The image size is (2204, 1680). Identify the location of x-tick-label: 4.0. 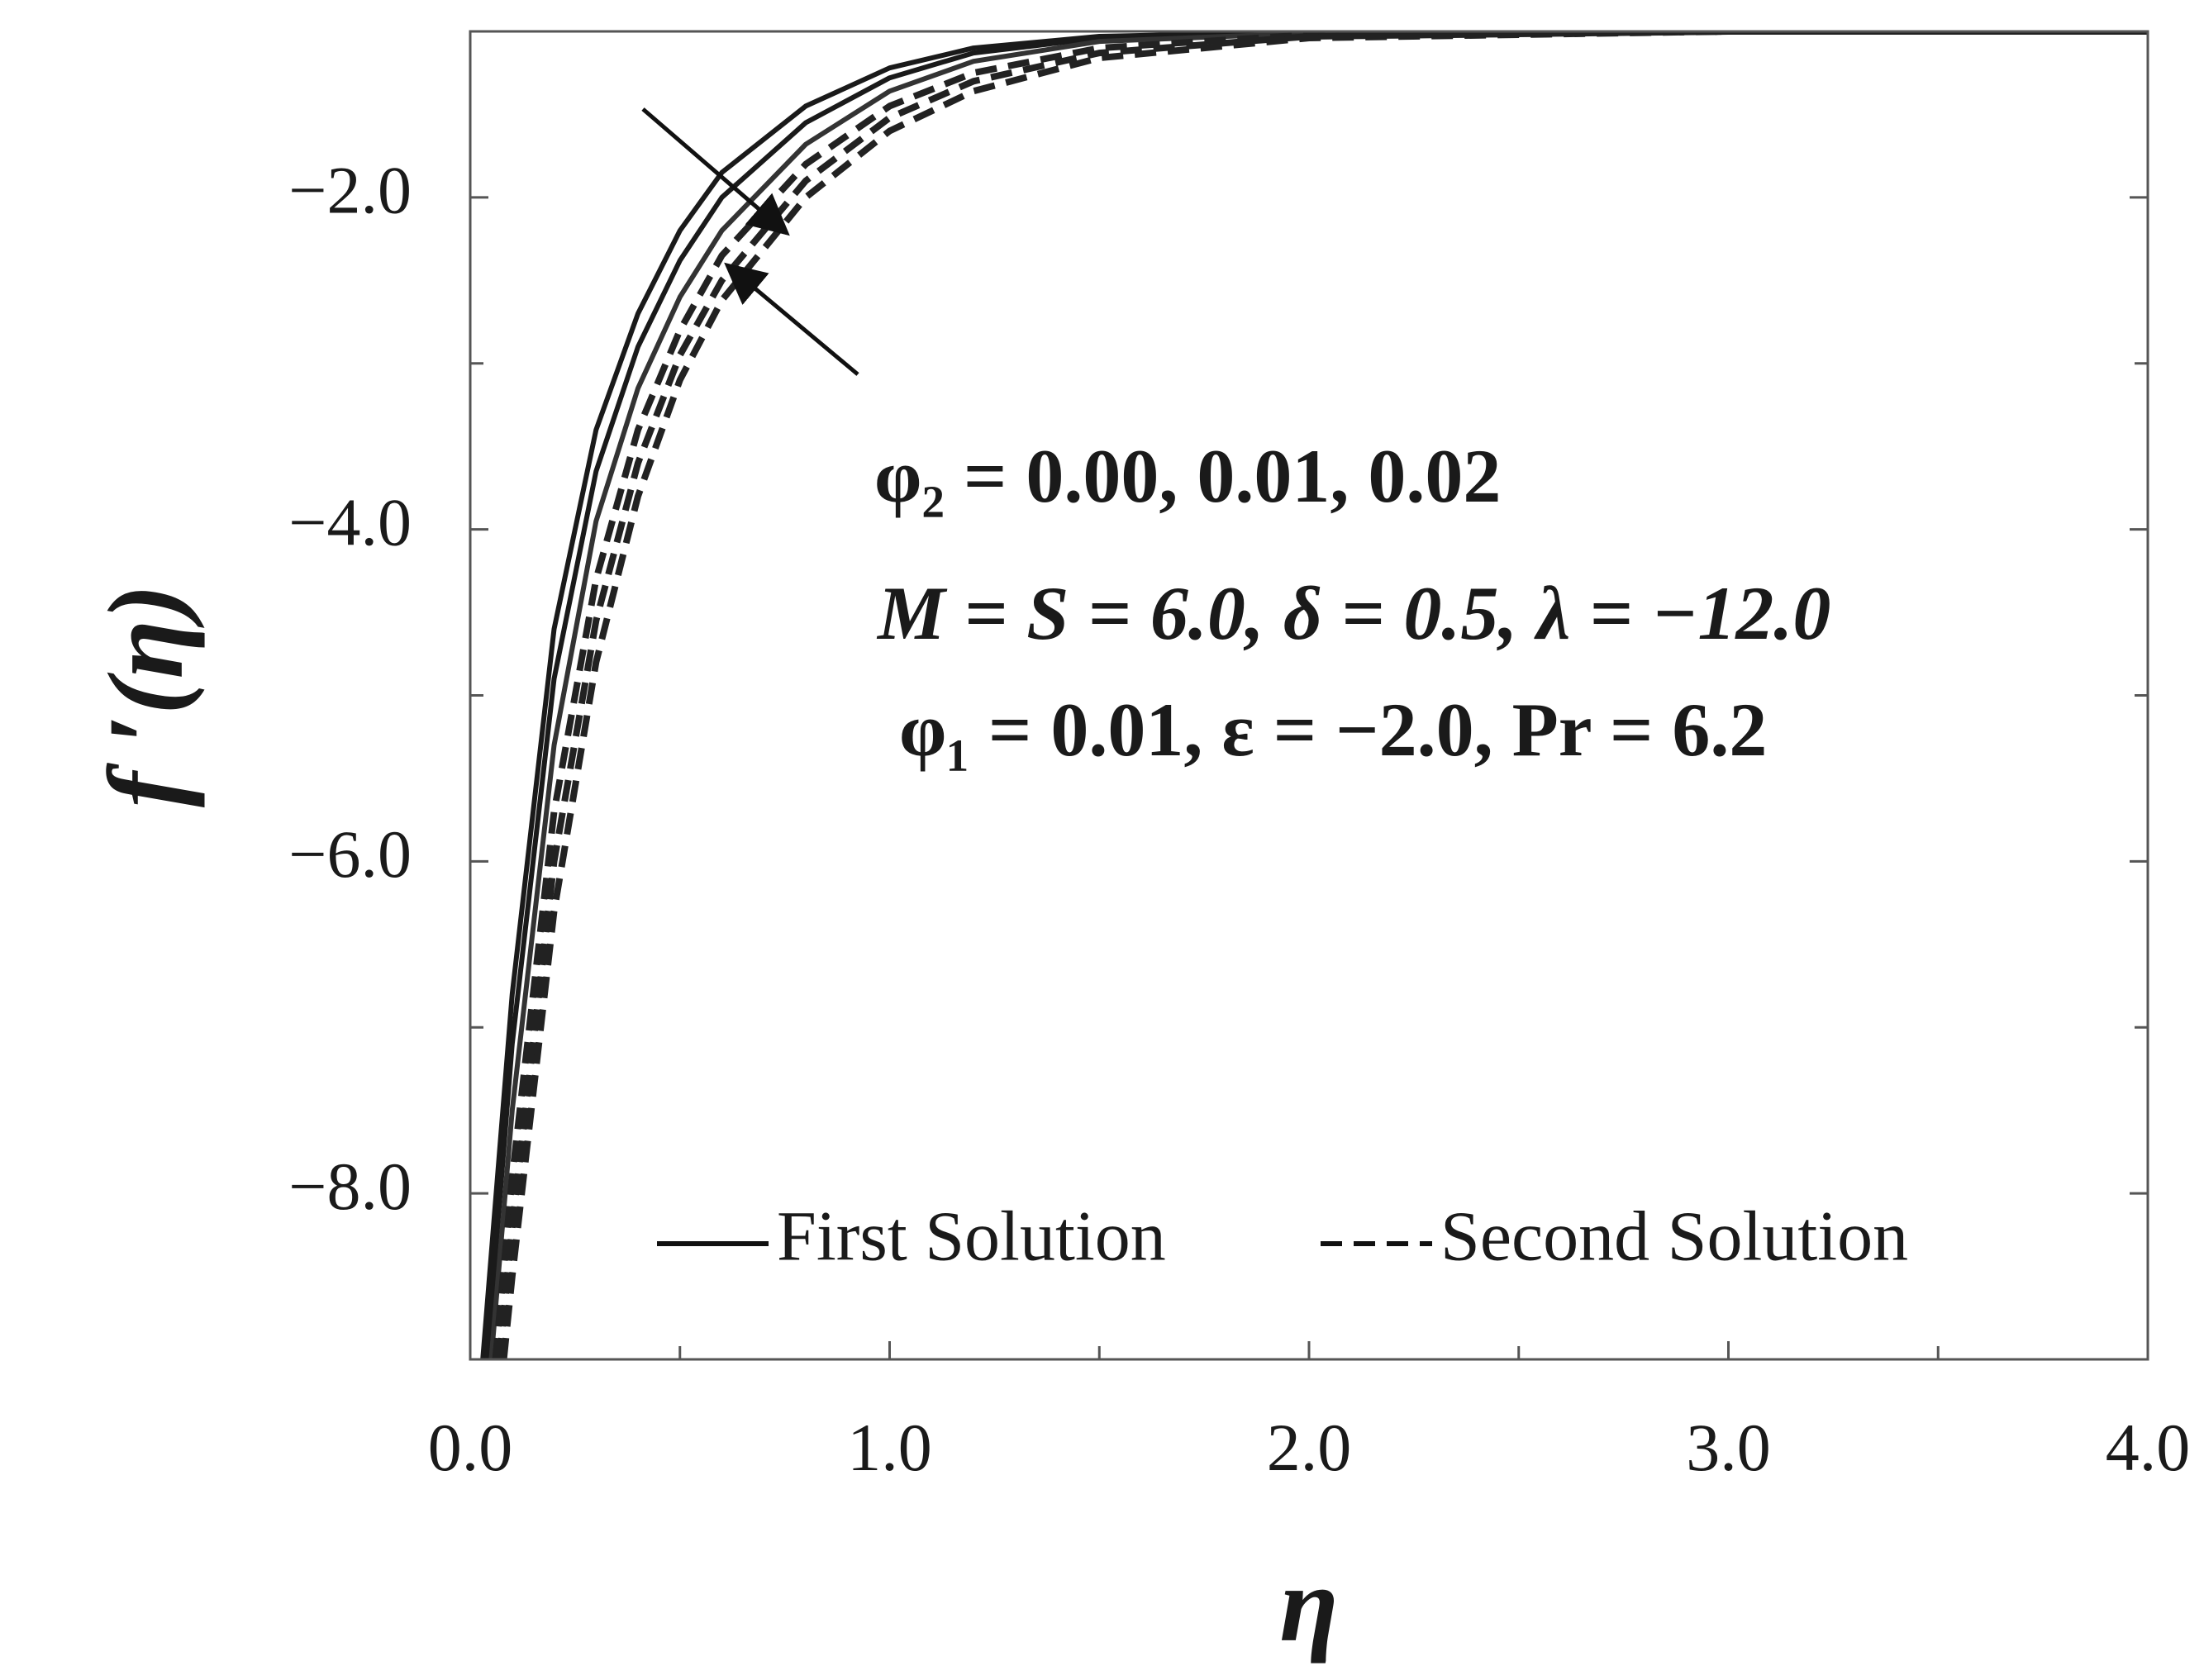
(2148, 1447).